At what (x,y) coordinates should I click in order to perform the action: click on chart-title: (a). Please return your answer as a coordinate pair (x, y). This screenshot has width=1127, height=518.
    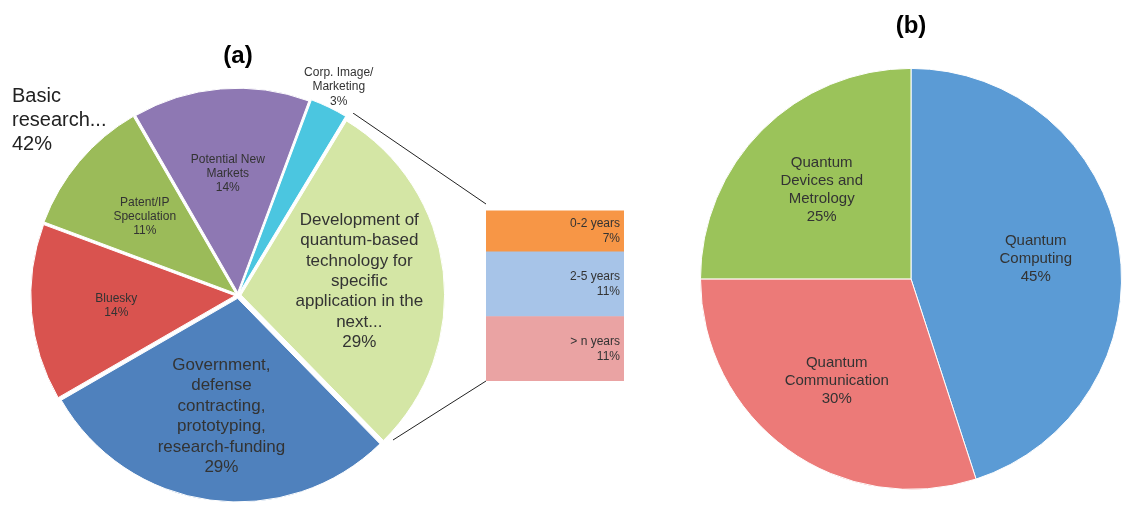
    Looking at the image, I should click on (238, 55).